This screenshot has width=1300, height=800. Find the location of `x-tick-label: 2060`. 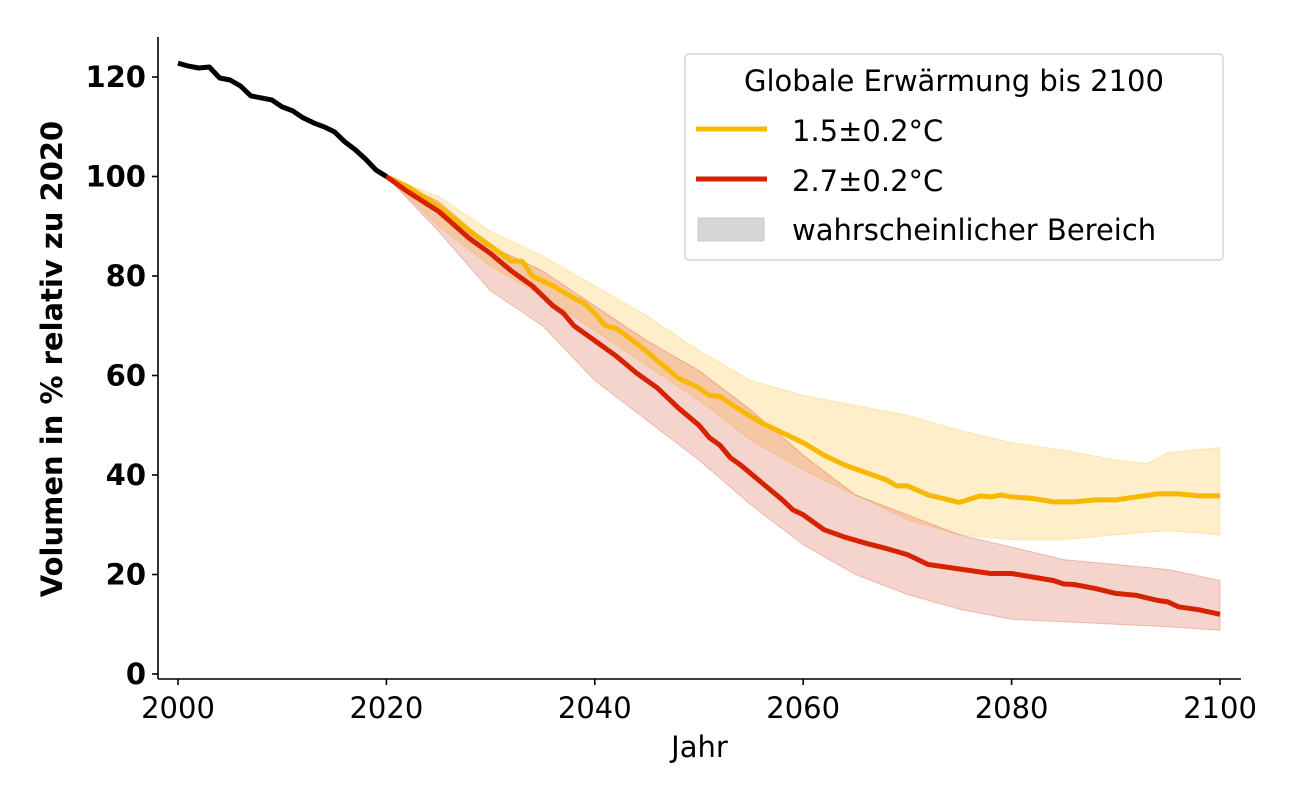

x-tick-label: 2060 is located at coordinates (803, 708).